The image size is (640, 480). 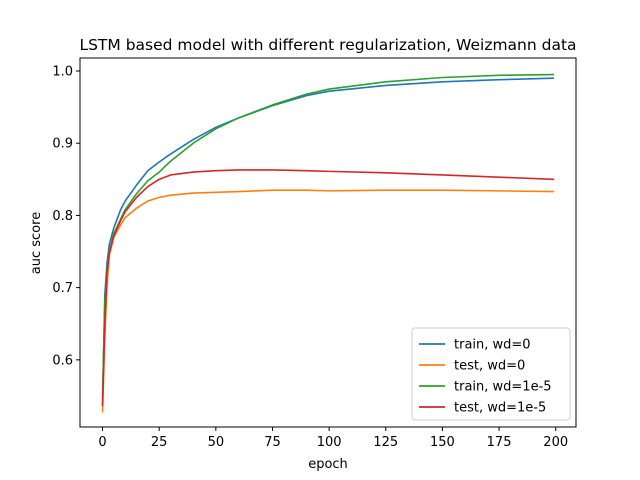 I want to click on legend-box, so click(x=491, y=374).